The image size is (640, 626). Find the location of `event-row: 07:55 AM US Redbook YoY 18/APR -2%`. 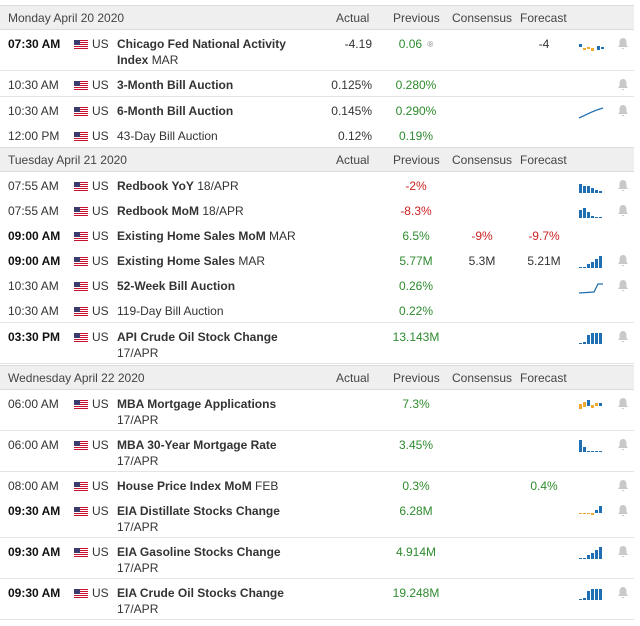

event-row: 07:55 AM US Redbook YoY 18/APR -2% is located at coordinates (317, 185).